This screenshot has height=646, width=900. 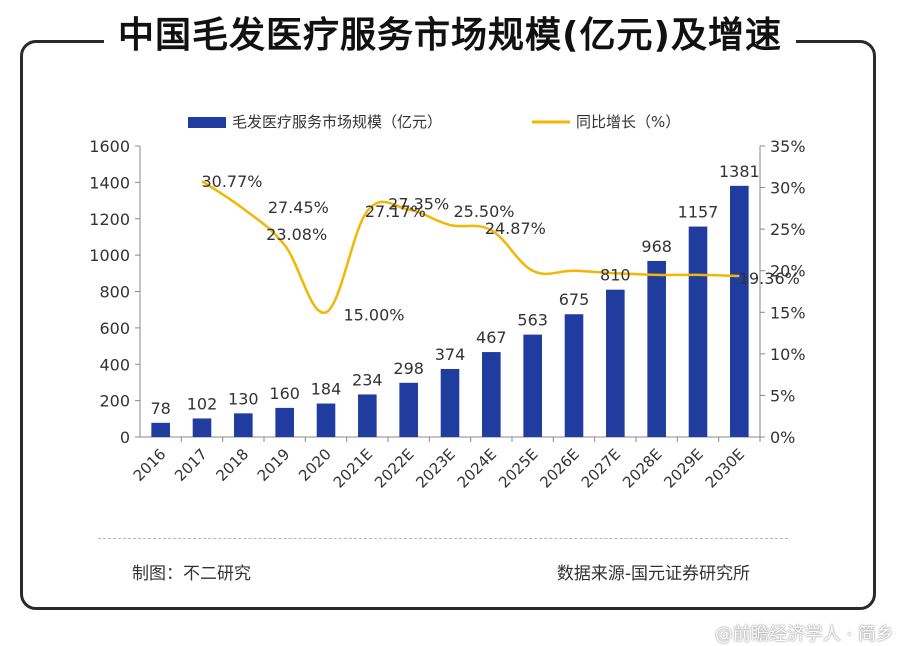 I want to click on x-tick-label: 2030E, so click(x=725, y=468).